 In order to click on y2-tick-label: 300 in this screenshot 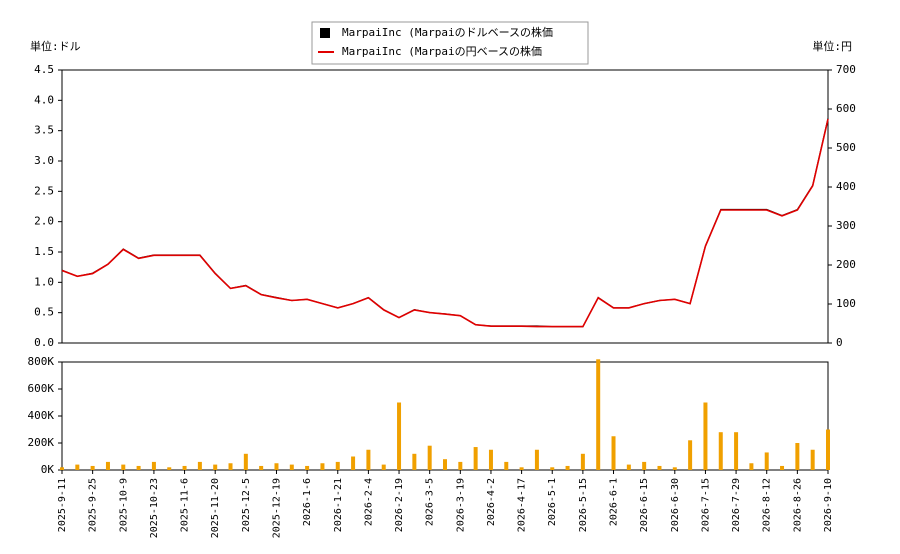, I will do `click(846, 225)`.